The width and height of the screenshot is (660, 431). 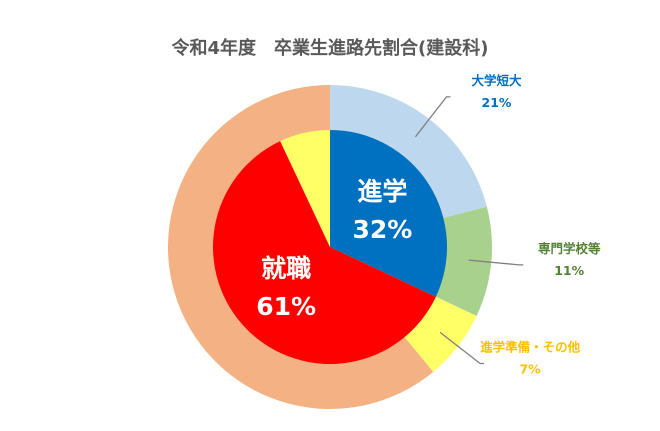 I want to click on inner-value-1: 61%, so click(x=286, y=306).